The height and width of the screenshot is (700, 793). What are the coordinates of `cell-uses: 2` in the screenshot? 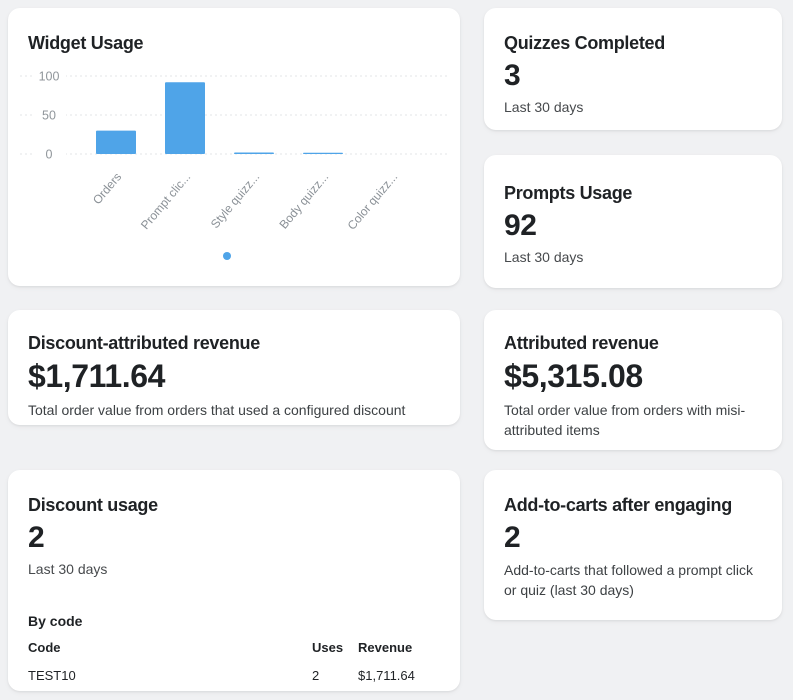 It's located at (316, 675).